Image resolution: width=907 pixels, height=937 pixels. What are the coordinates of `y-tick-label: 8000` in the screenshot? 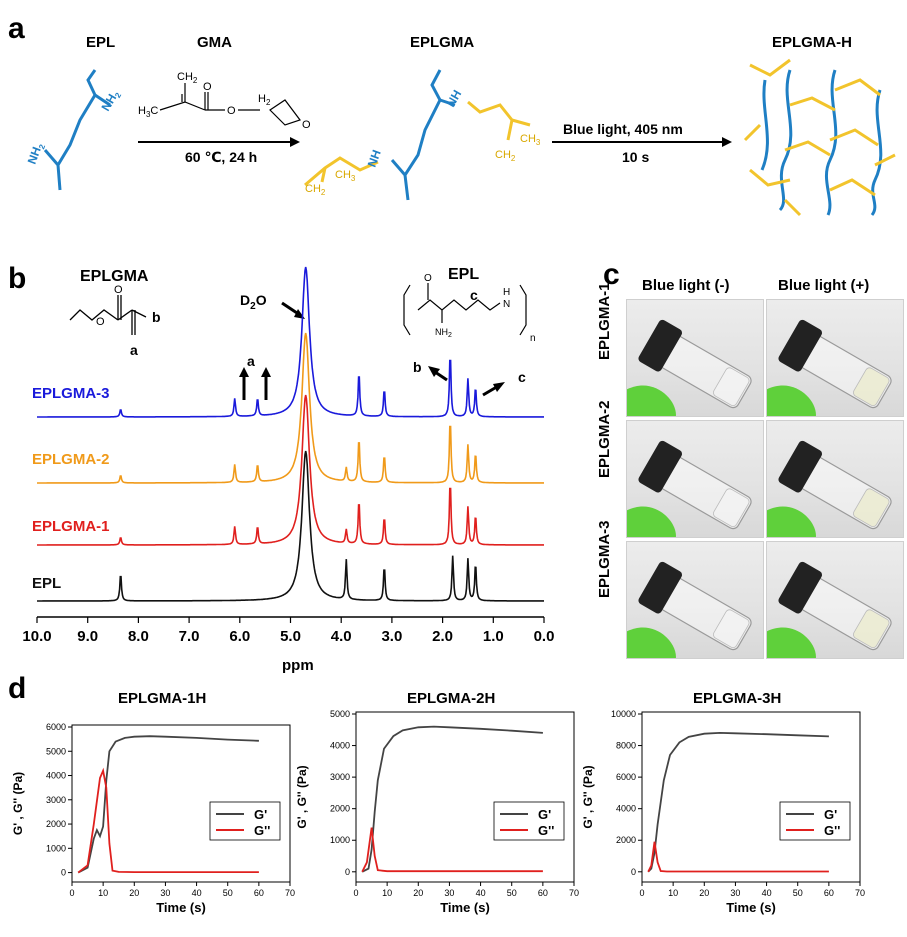 It's located at (626, 746).